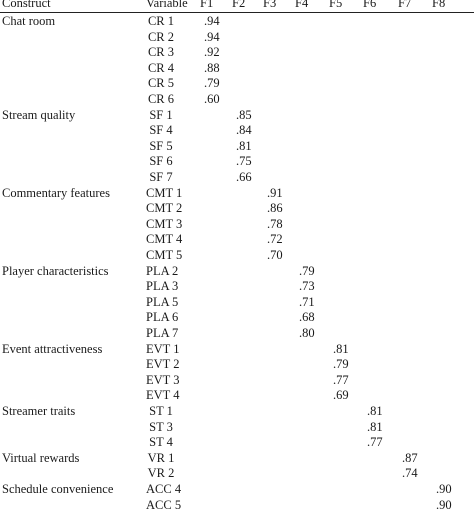  Describe the element at coordinates (275, 239) in the screenshot. I see `loading-value: .72` at that location.